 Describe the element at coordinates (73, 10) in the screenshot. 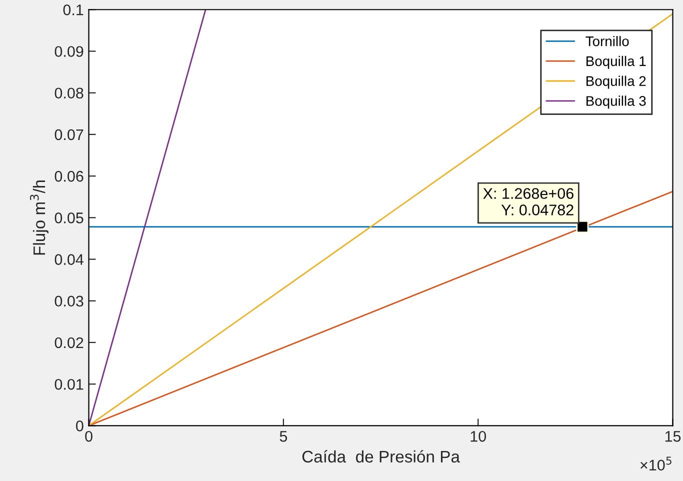

I see `y-tick-label: 0.1` at that location.